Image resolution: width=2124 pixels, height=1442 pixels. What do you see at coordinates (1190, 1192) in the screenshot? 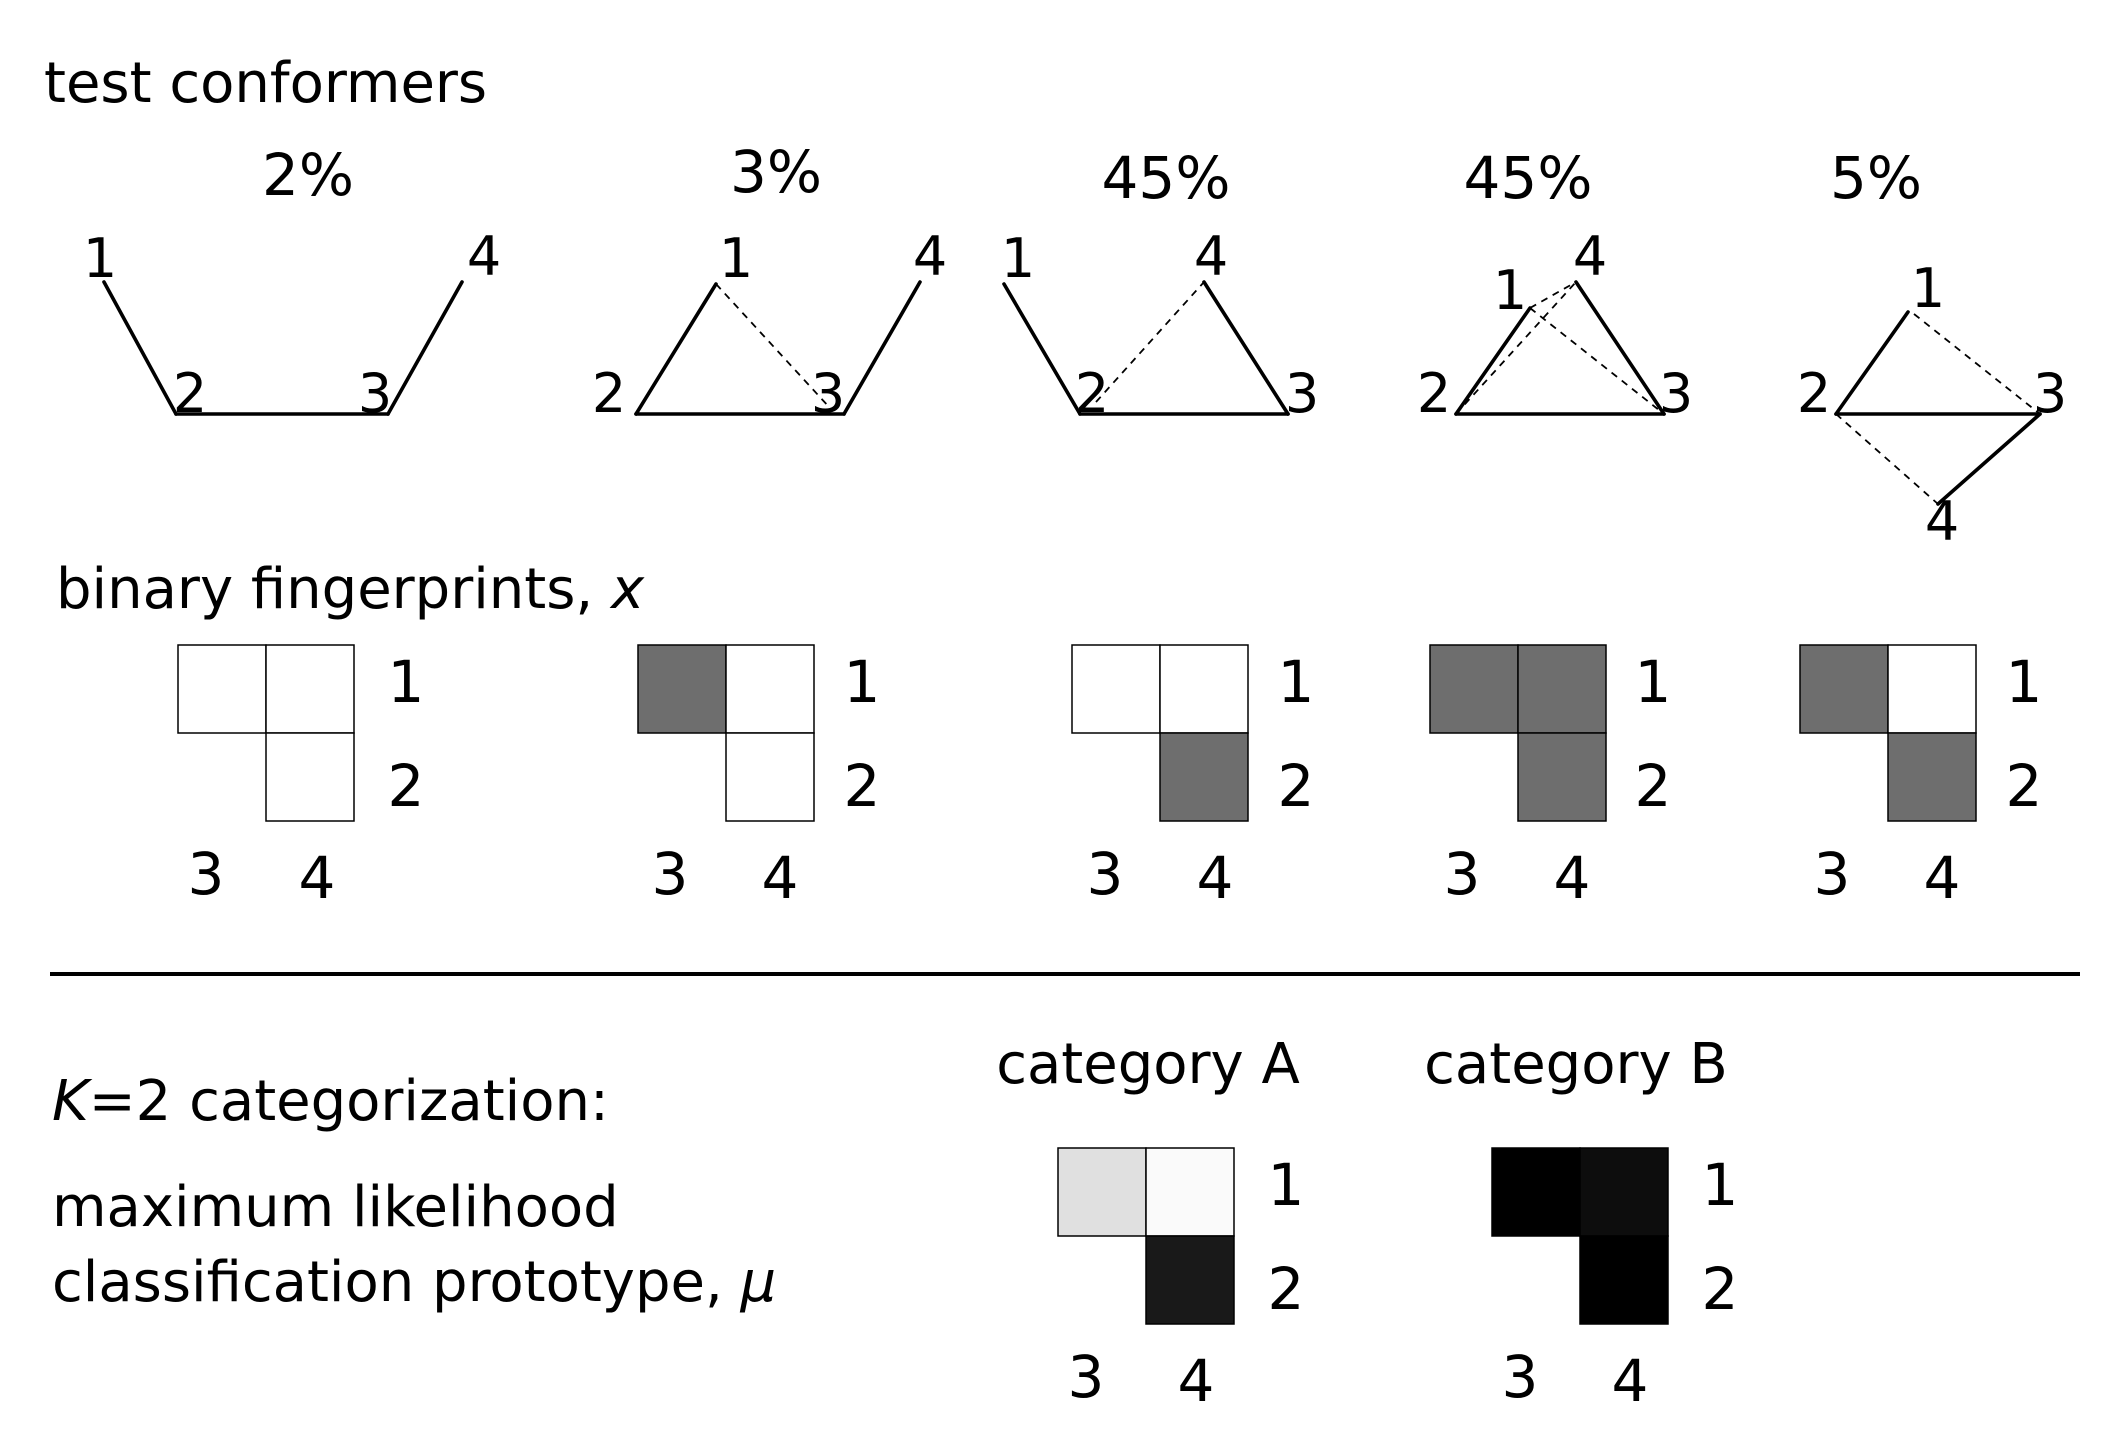
I see `category-cell-r1c4` at bounding box center [1190, 1192].